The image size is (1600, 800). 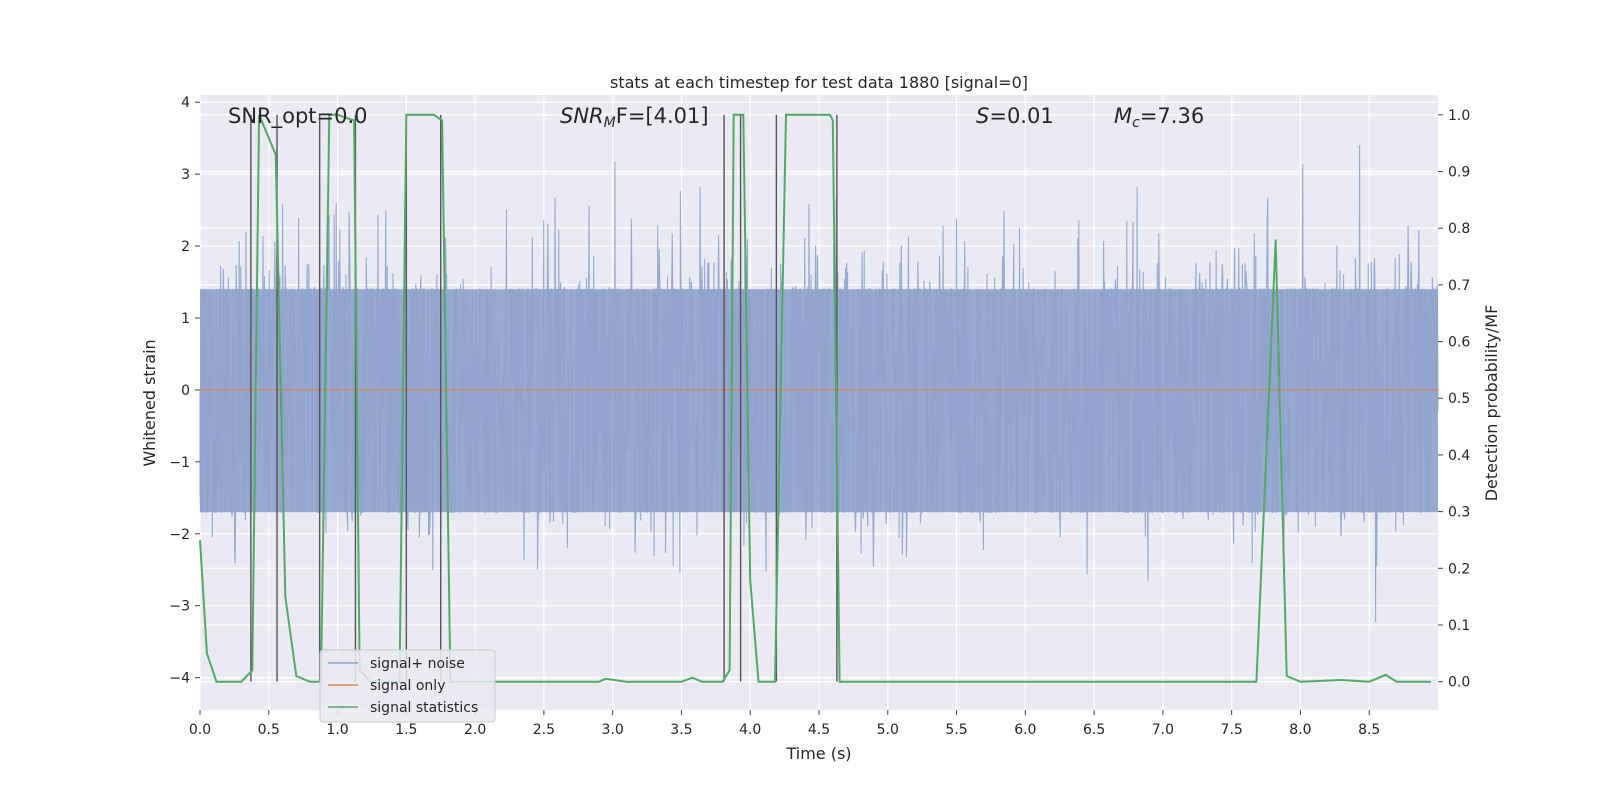 What do you see at coordinates (149, 402) in the screenshot?
I see `y-left-axis-label: Whitened strain` at bounding box center [149, 402].